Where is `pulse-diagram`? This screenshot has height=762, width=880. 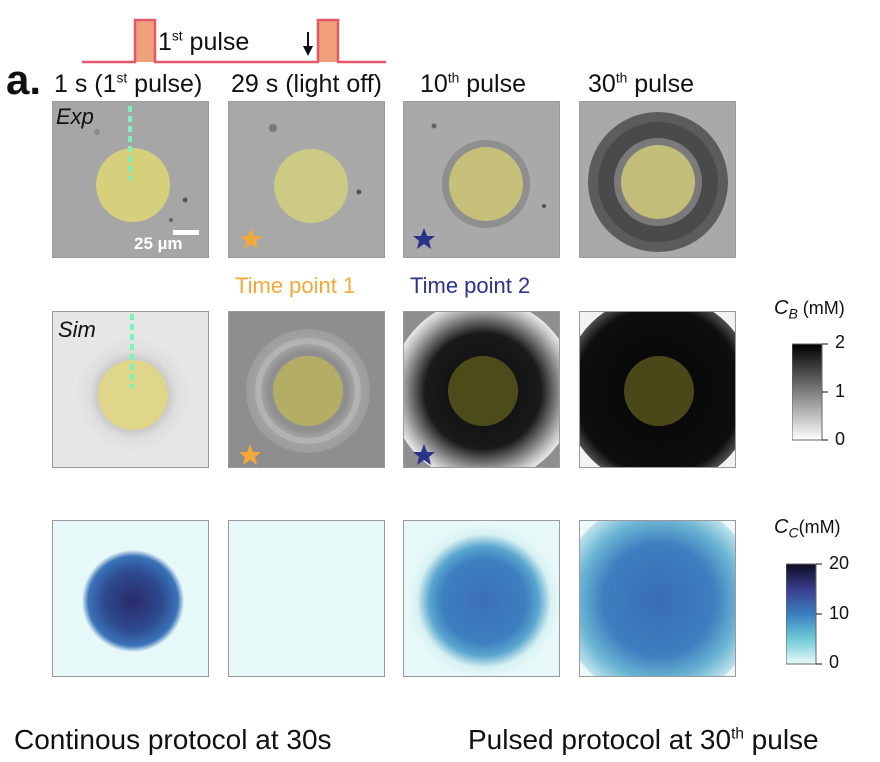 pulse-diagram is located at coordinates (234, 41).